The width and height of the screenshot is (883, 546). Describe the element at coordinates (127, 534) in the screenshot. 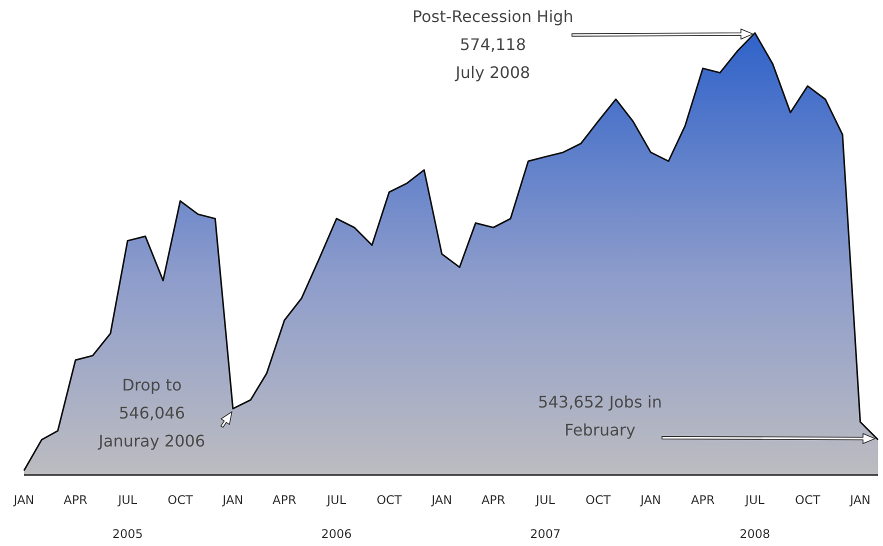

I see `x2-tick-label: 2005` at that location.